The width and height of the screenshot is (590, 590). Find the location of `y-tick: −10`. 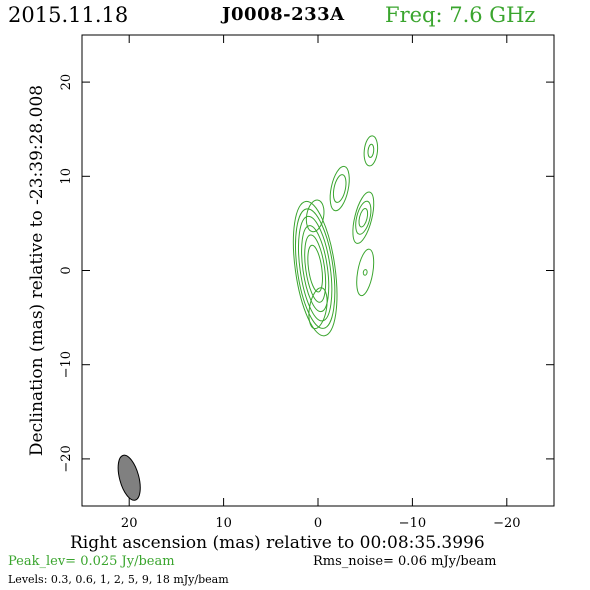

y-tick: −10 is located at coordinates (306, 364).